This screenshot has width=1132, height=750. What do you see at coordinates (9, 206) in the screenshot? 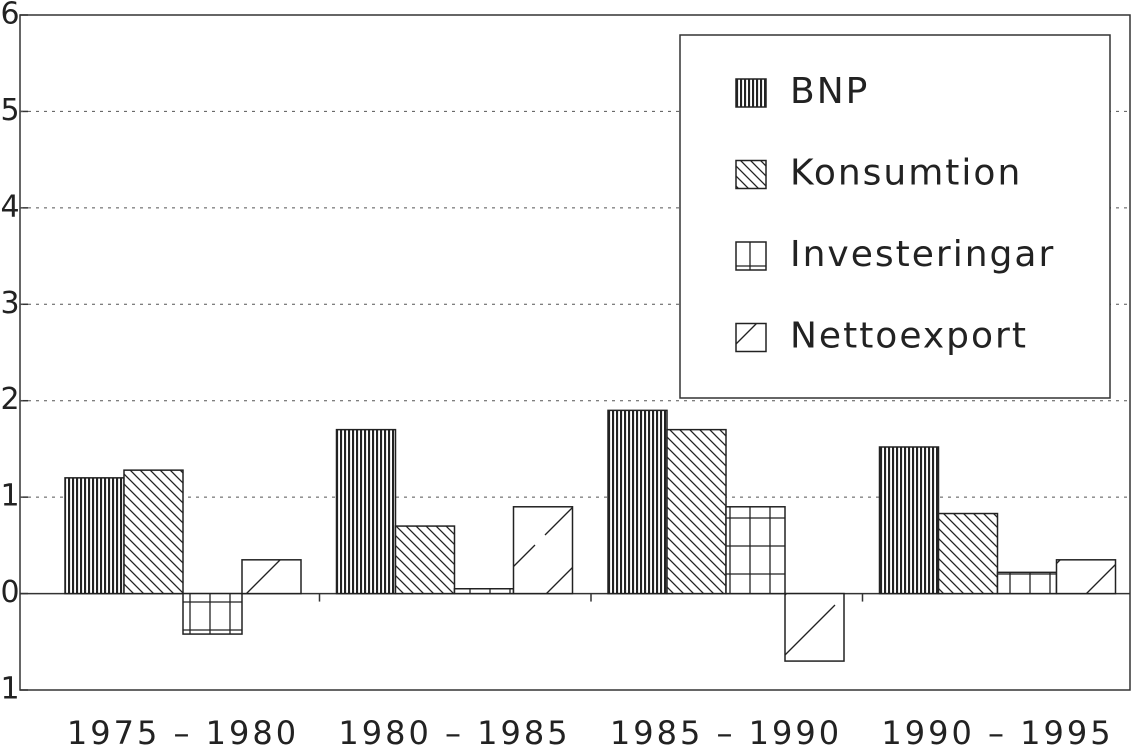
I see `y-tick-label: 4` at bounding box center [9, 206].